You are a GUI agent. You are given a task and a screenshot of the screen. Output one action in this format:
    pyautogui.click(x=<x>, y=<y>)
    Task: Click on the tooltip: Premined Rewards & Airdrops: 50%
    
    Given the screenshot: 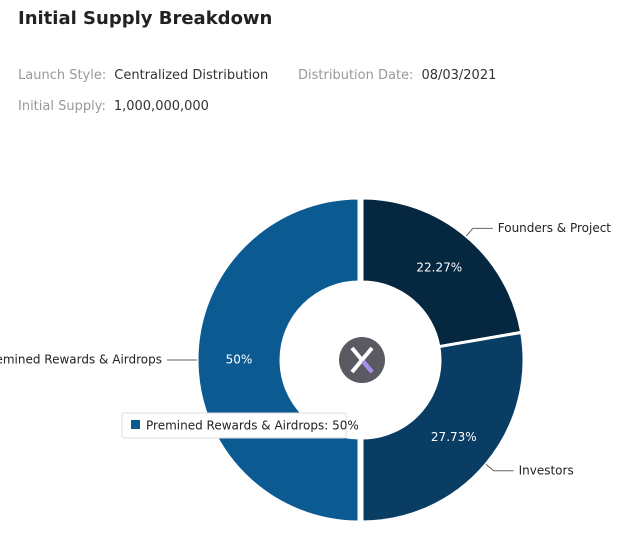 What is the action you would take?
    pyautogui.click(x=240, y=425)
    